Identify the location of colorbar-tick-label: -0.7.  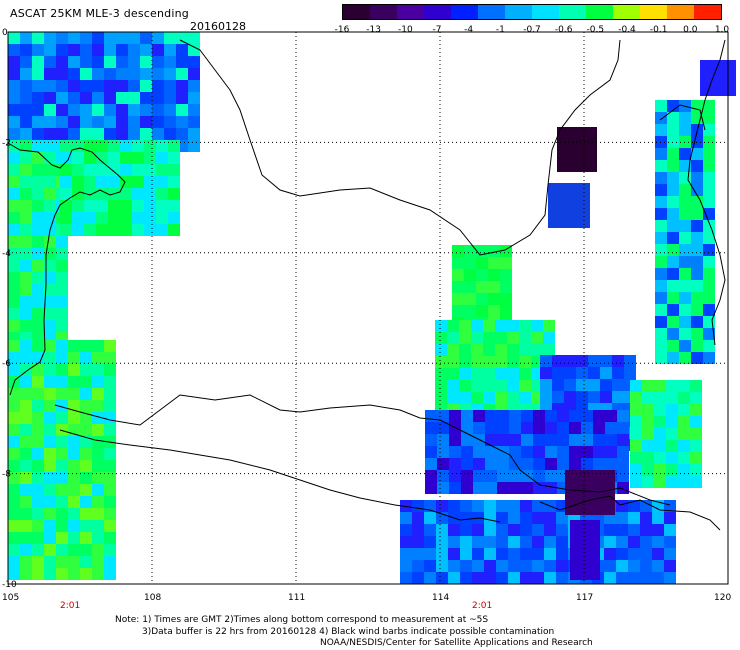
(532, 30).